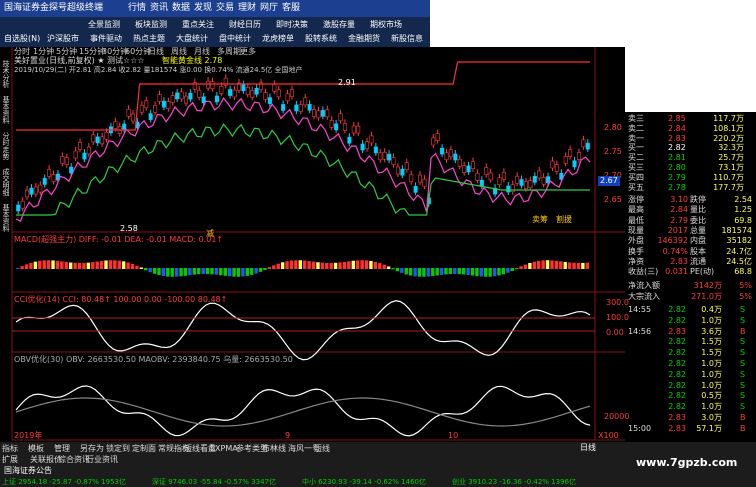 This screenshot has height=487, width=756. What do you see at coordinates (728, 118) in the screenshot?
I see `book-volume: 117.7万` at bounding box center [728, 118].